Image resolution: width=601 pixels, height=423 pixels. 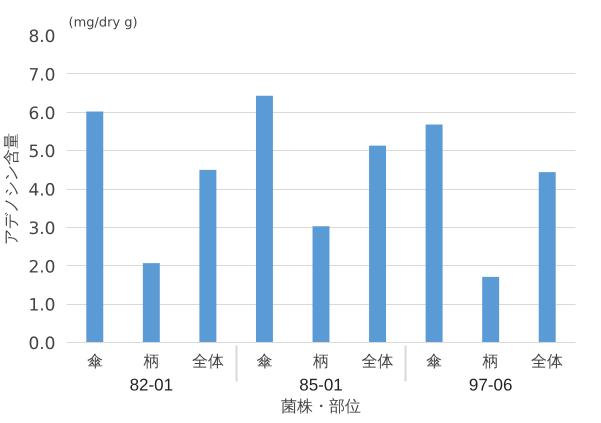 I want to click on y-tick-label: 5.0, so click(x=42, y=152).